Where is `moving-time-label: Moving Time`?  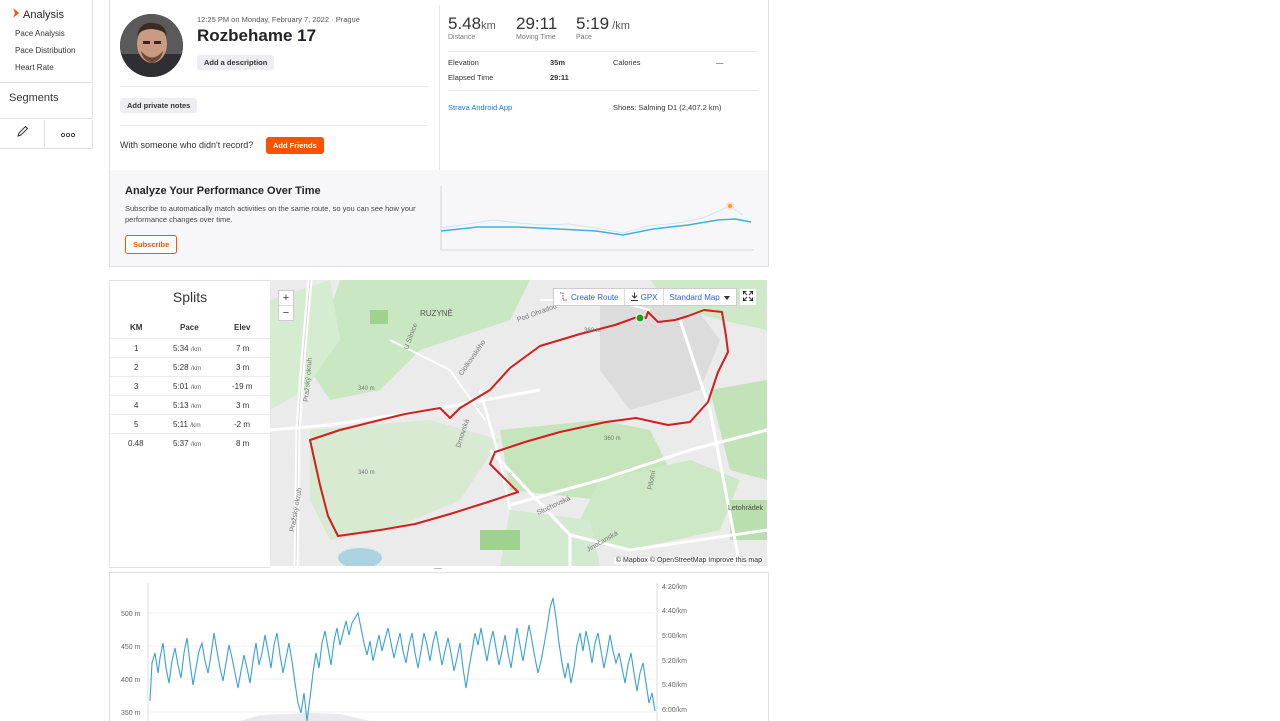 moving-time-label: Moving Time is located at coordinates (536, 37).